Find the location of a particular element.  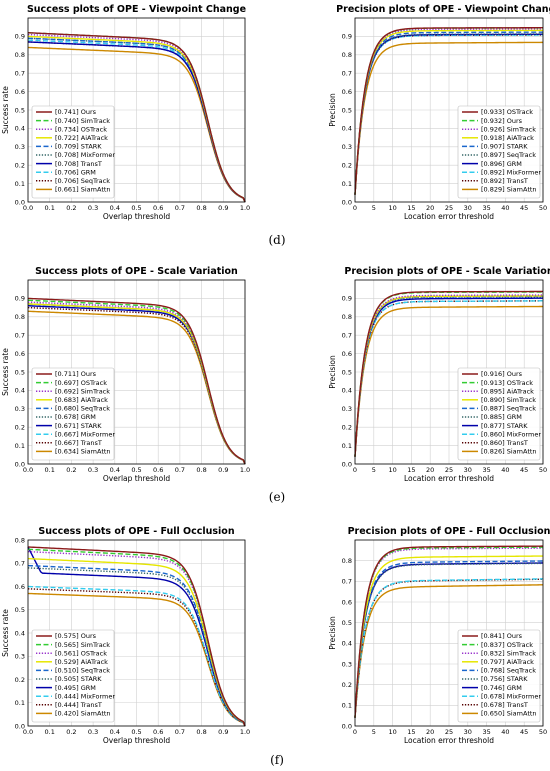

chart-title: Success plots of OPE - Viewpoint Change is located at coordinates (136, 9).